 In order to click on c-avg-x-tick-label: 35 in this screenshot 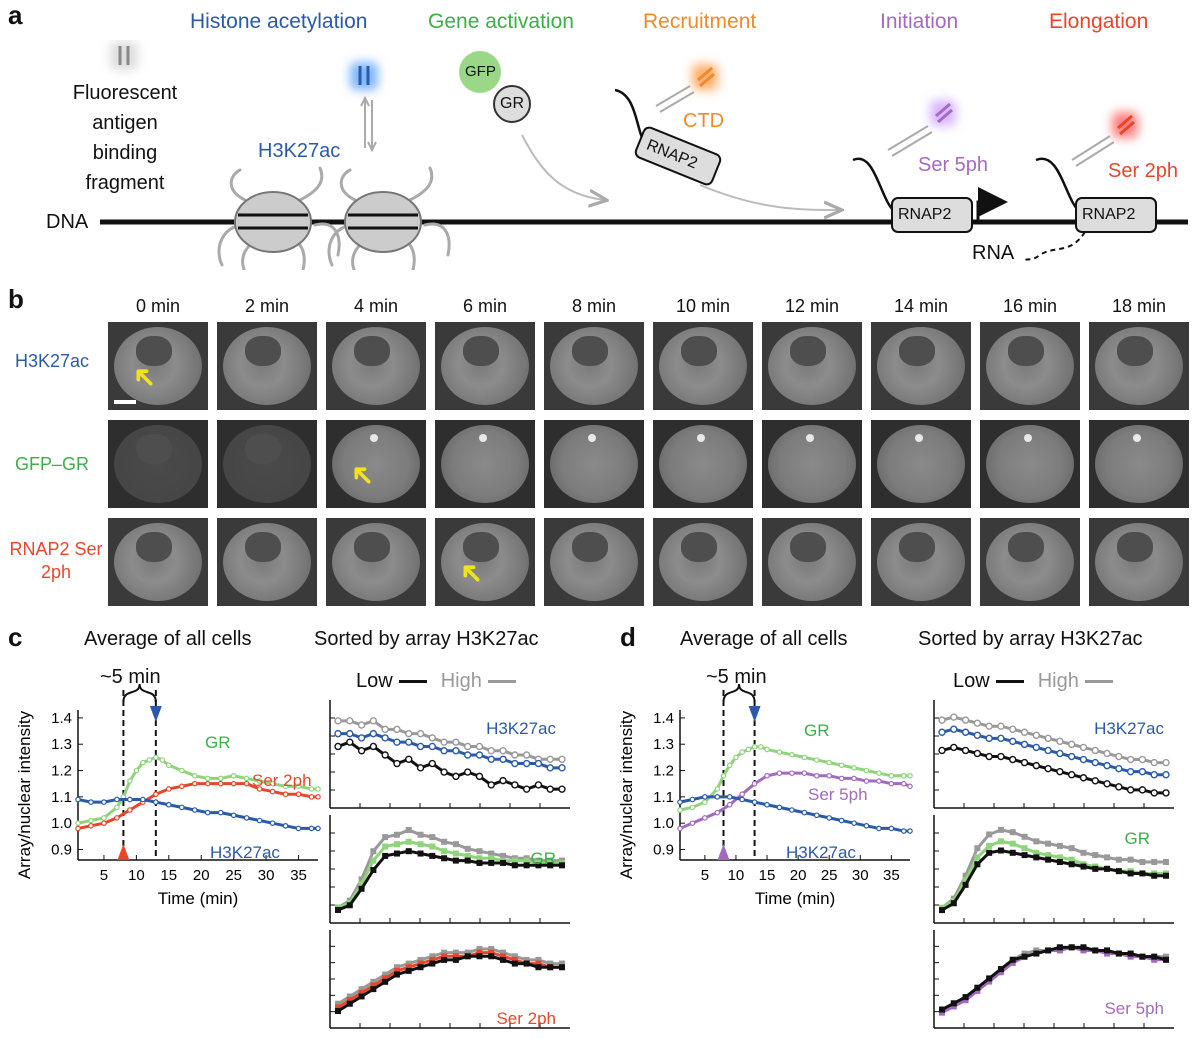, I will do `click(298, 875)`.